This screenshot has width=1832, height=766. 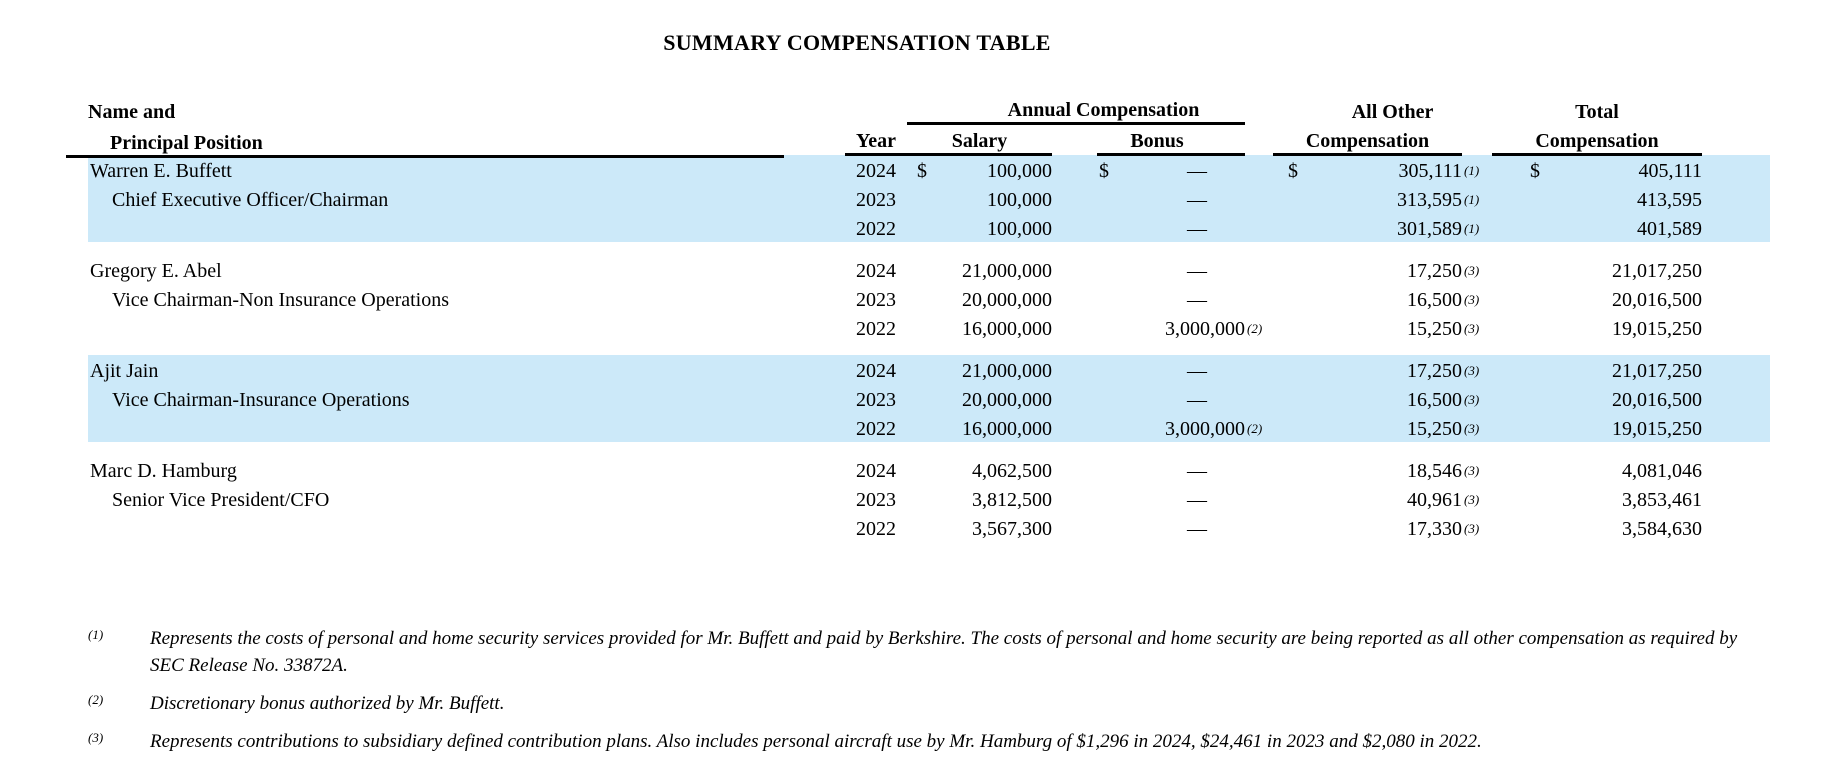 I want to click on total-compensation-cell-value: 21,017,250, so click(x=1657, y=370).